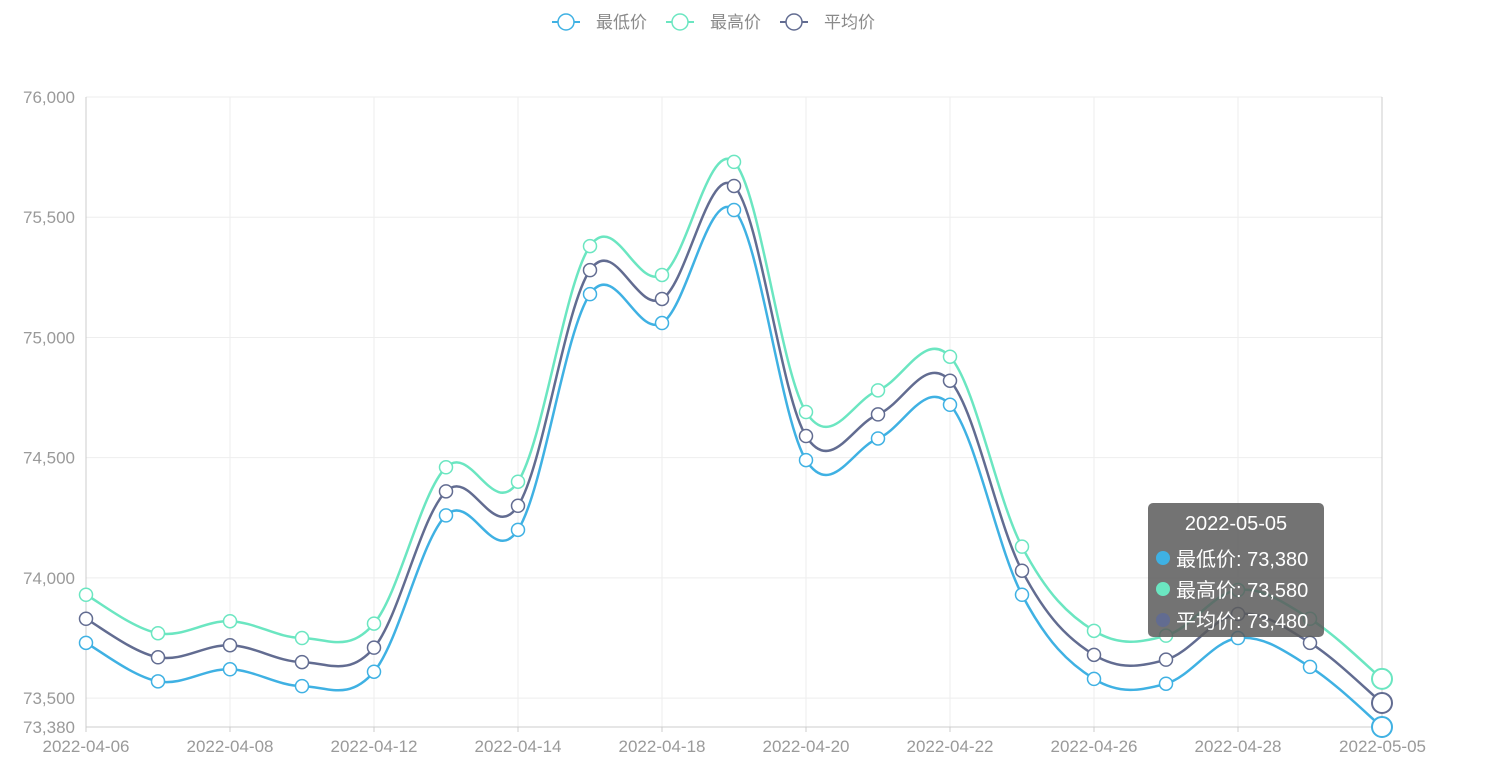 The width and height of the screenshot is (1491, 765). I want to click on tooltip-label-min: 最低价: 73,380, so click(1242, 560).